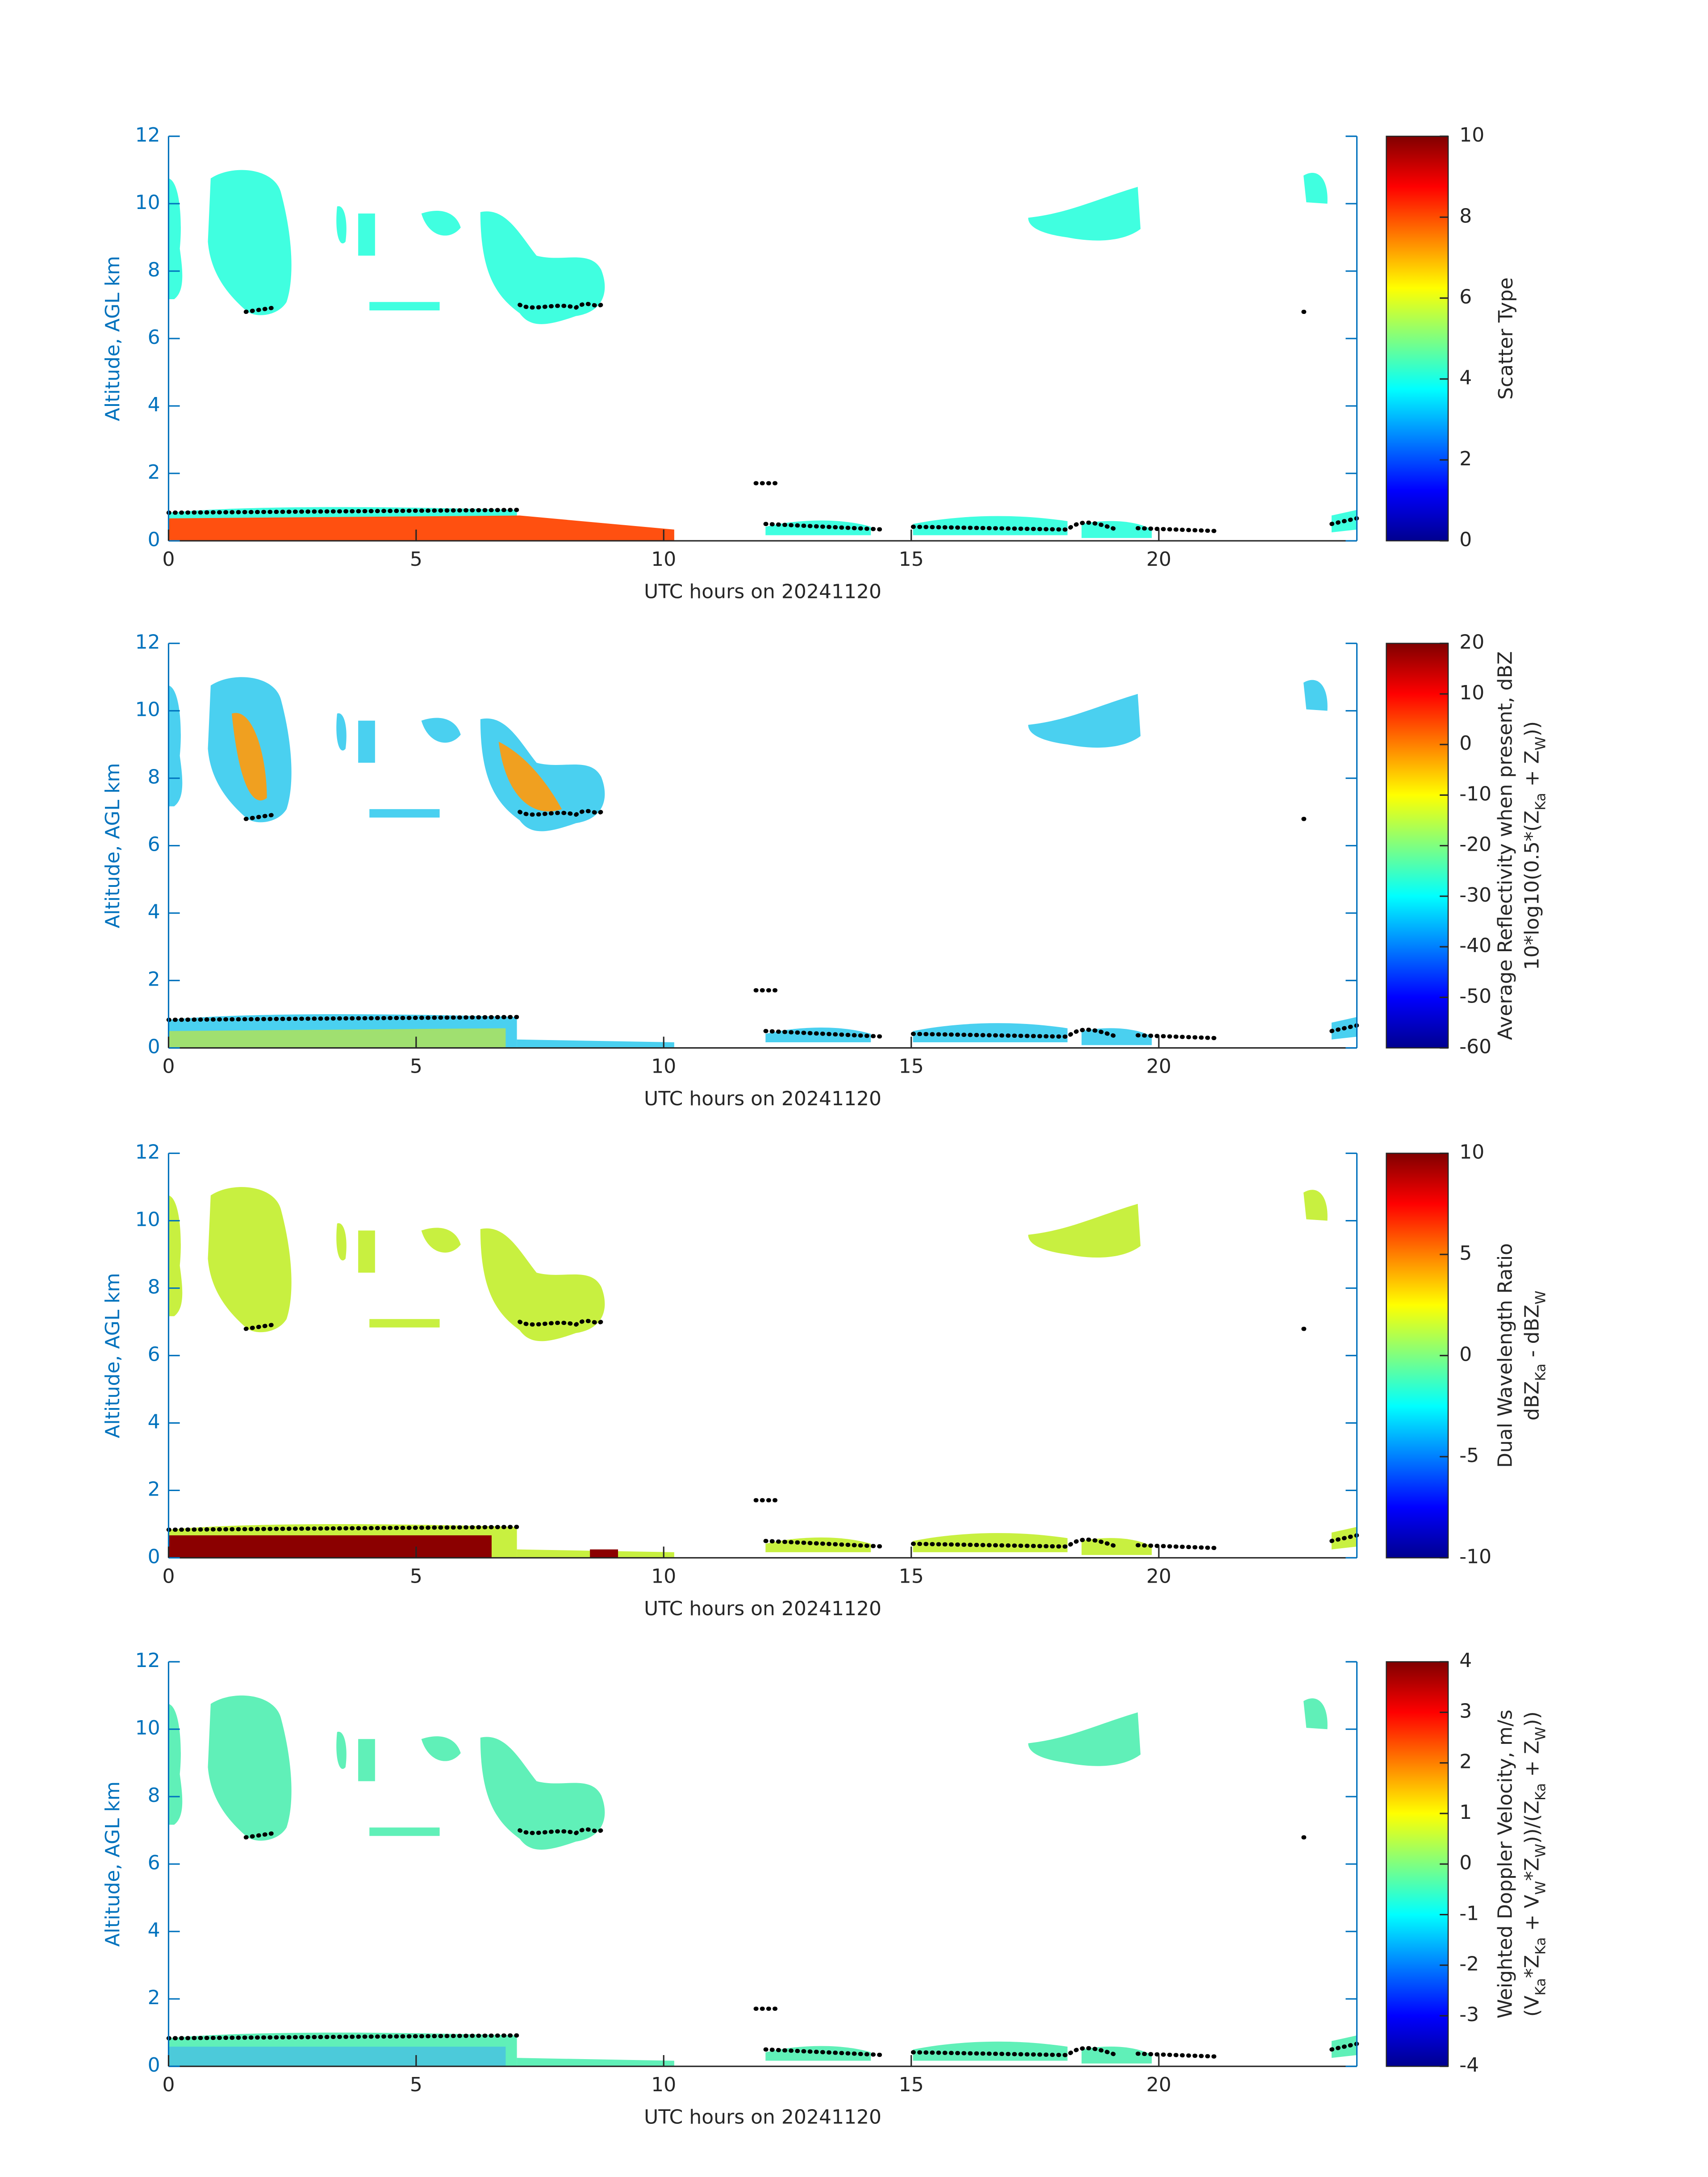 The image size is (1708, 2177). I want to click on colorbar-tick-label: 4, so click(1465, 378).